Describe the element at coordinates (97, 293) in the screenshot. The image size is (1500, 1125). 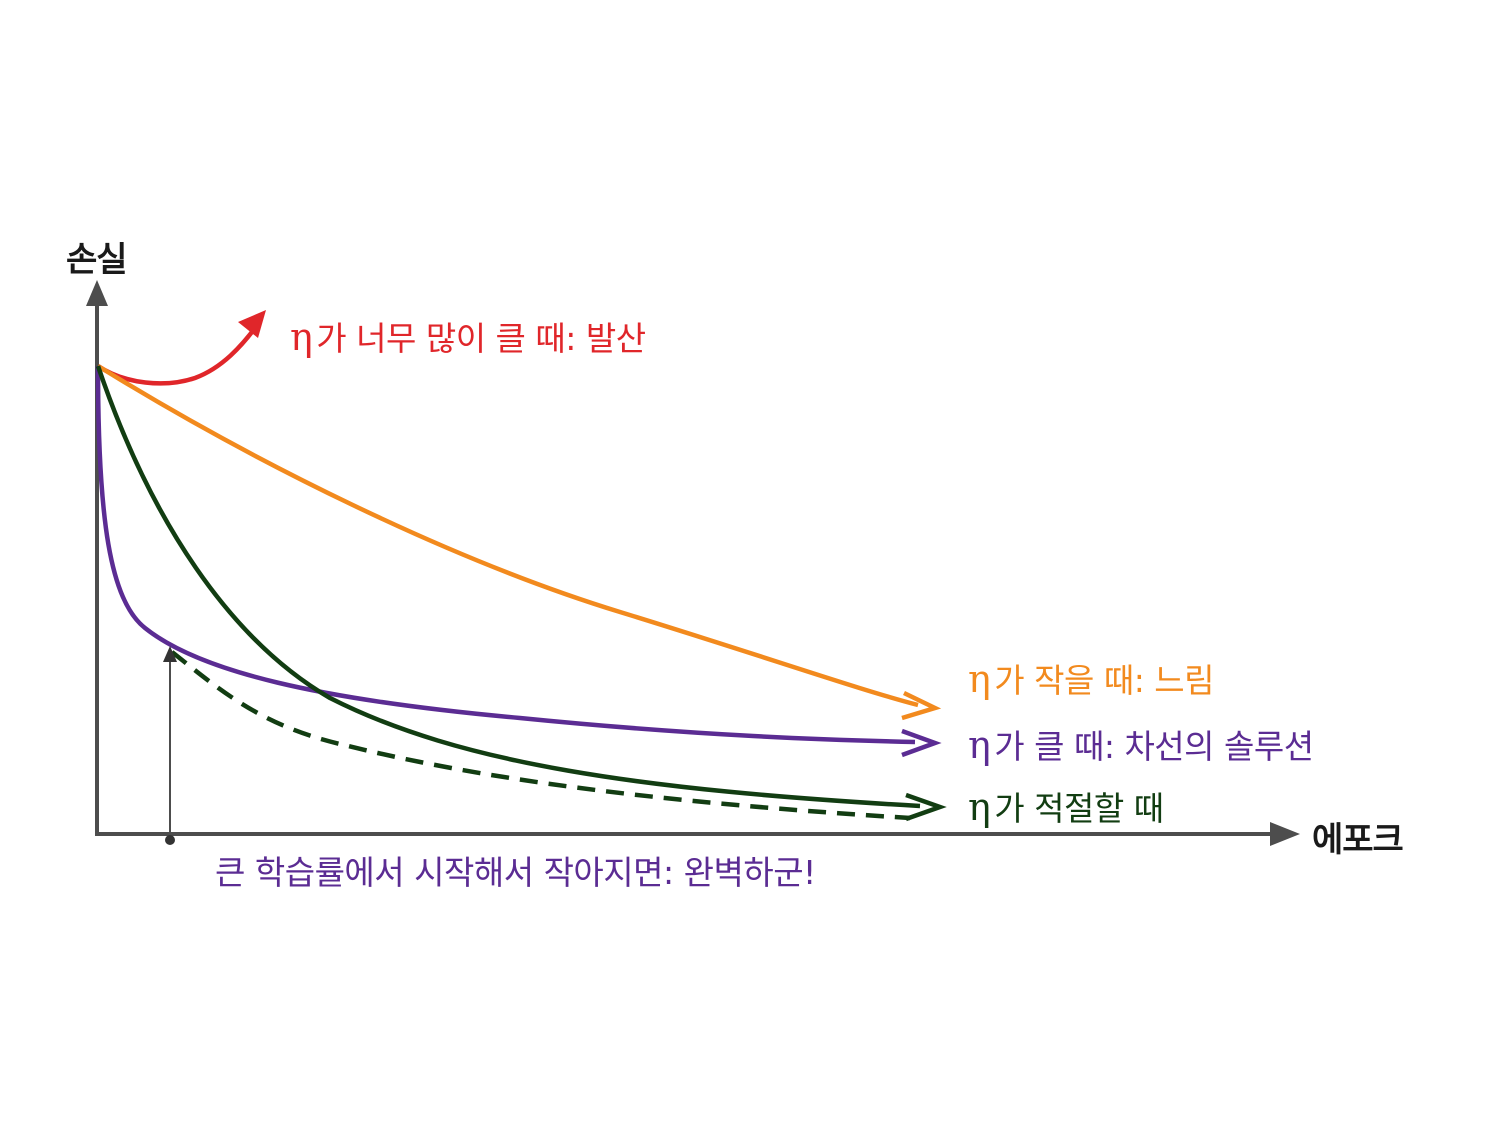
I see `y-axis-arrowhead` at that location.